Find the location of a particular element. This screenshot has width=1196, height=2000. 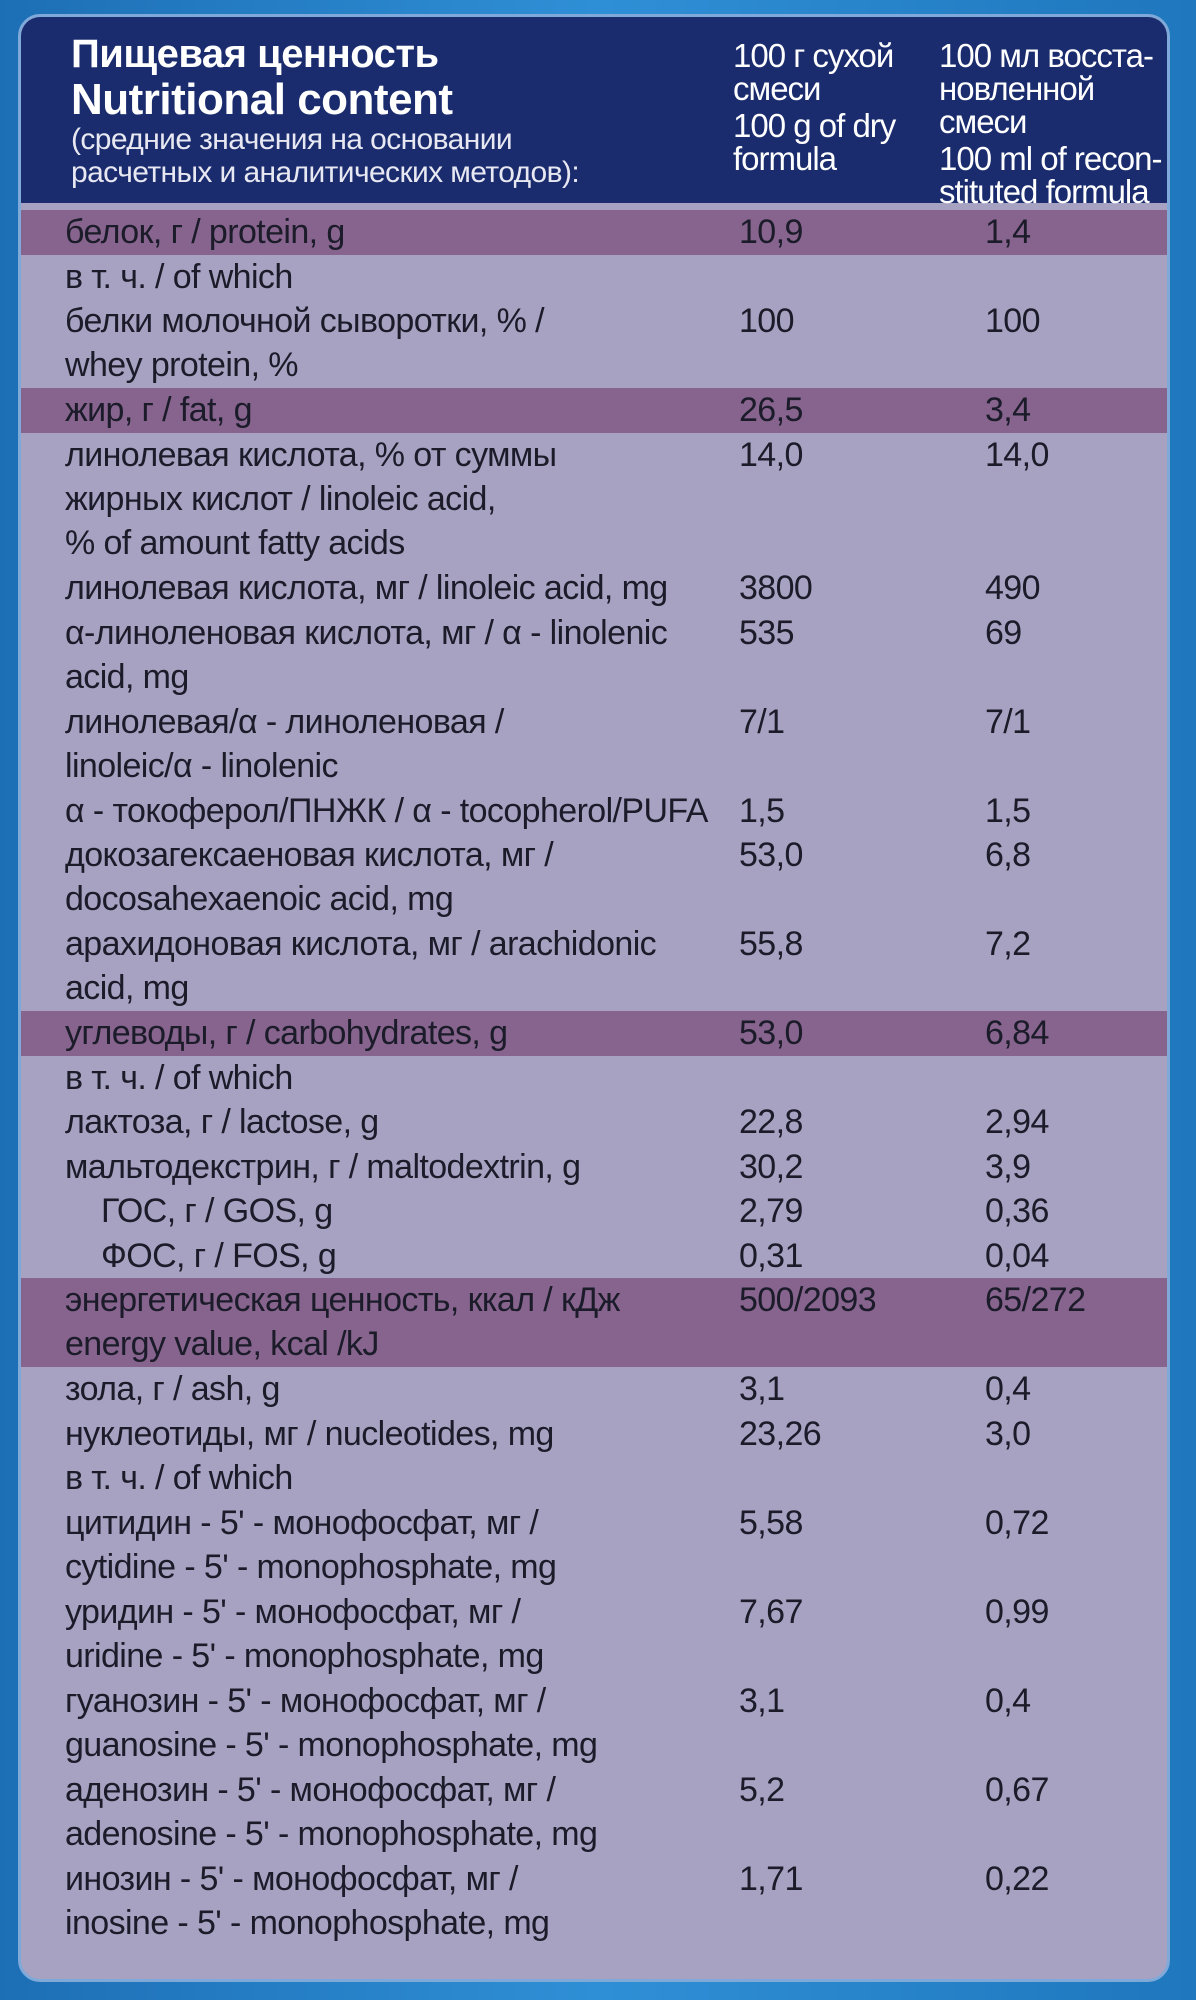

row-label-line: ГОС, г / GOS, g is located at coordinates (217, 1211).